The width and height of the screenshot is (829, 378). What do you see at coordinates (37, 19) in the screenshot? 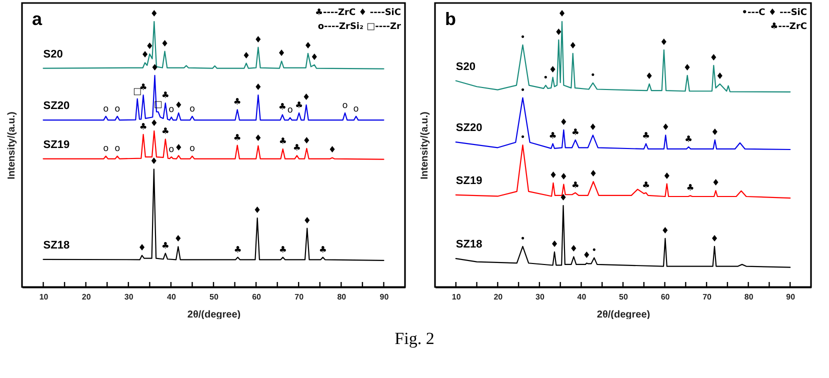
I see `chart-title: a` at bounding box center [37, 19].